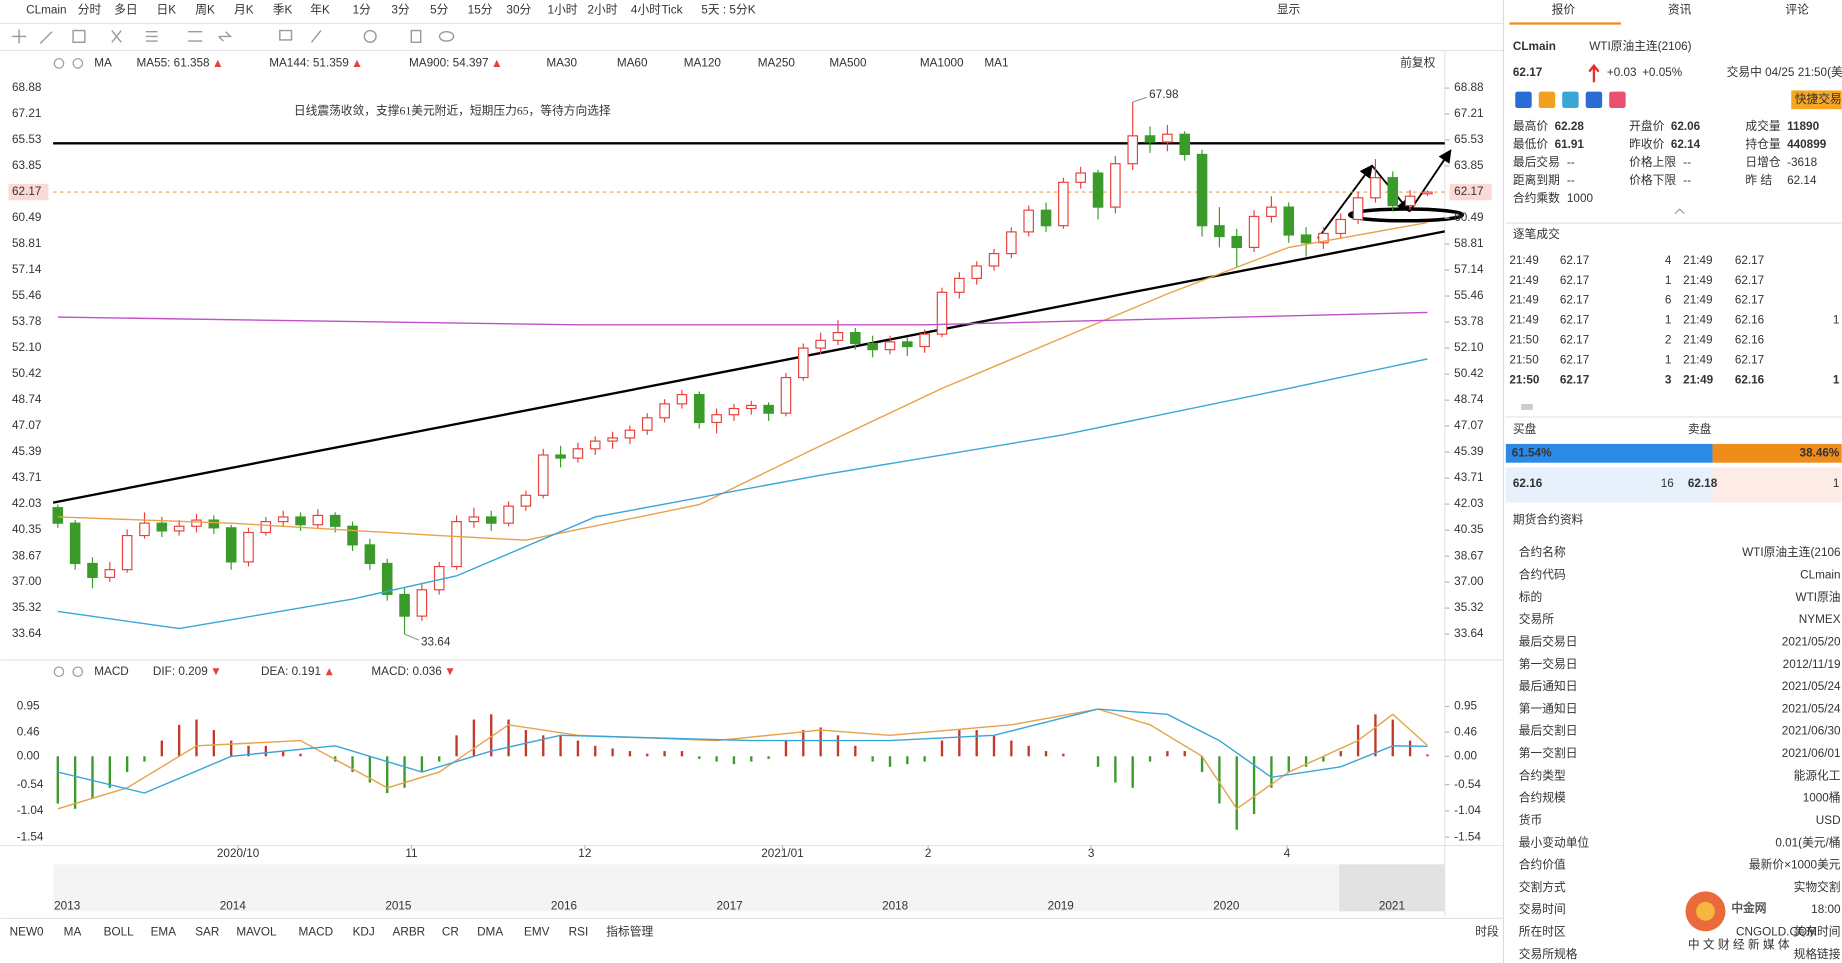 Image resolution: width=1842 pixels, height=963 pixels. Describe the element at coordinates (703, 63) in the screenshot. I see `legend-entry-inactive: MA120` at that location.